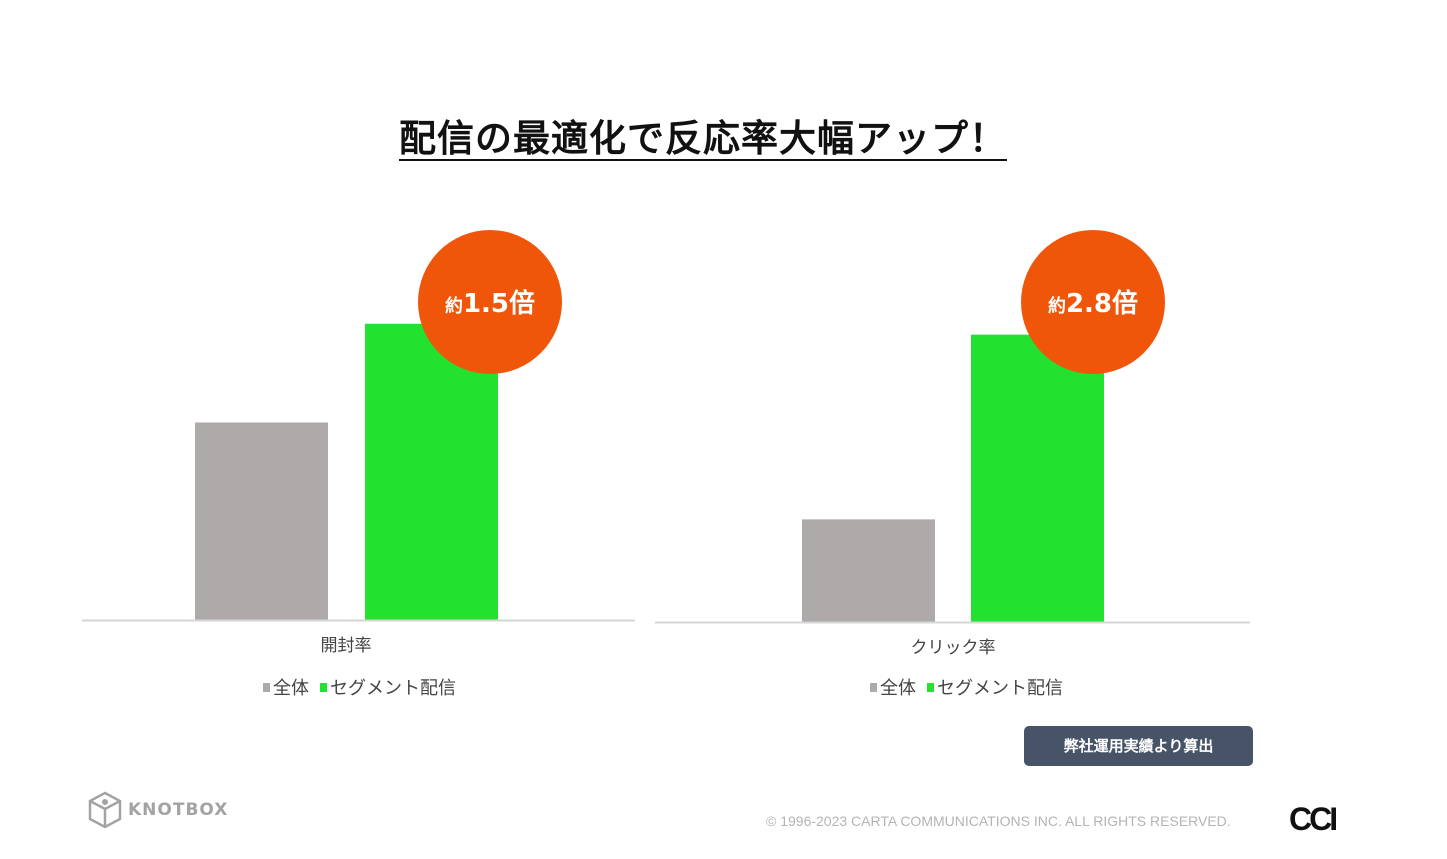 The width and height of the screenshot is (1447, 859). I want to click on category-label: クリック率, so click(953, 648).